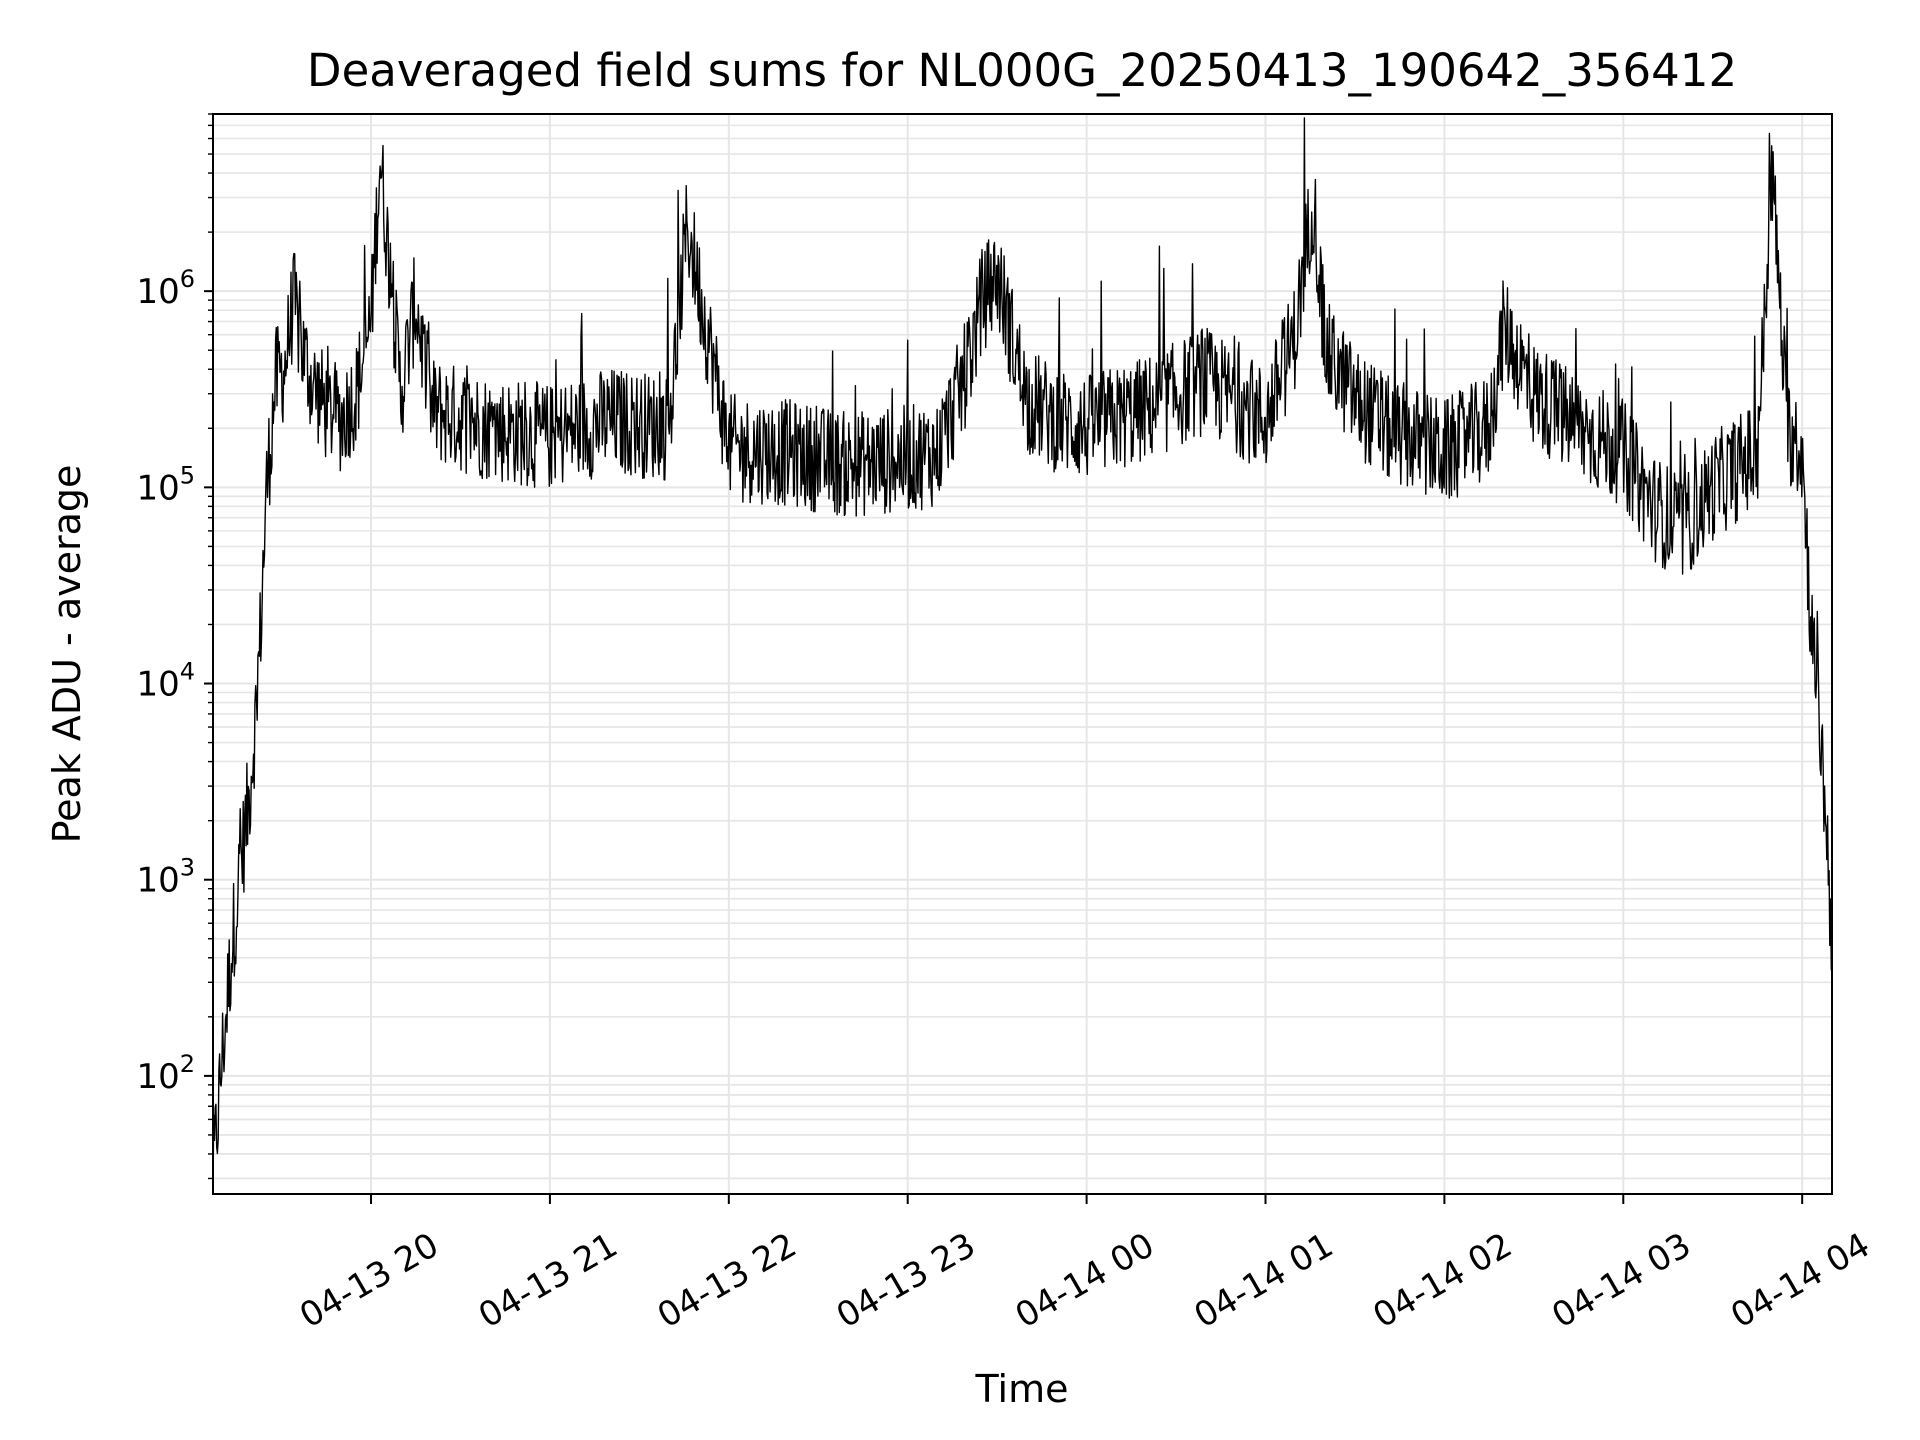 The height and width of the screenshot is (1440, 1920). What do you see at coordinates (165, 877) in the screenshot?
I see `y-tick-label: 10³` at bounding box center [165, 877].